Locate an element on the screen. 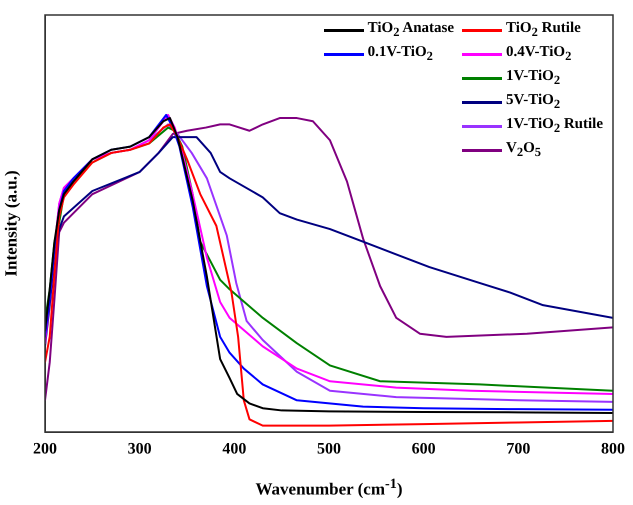 The height and width of the screenshot is (505, 633). x-tick-label: 600 is located at coordinates (424, 449).